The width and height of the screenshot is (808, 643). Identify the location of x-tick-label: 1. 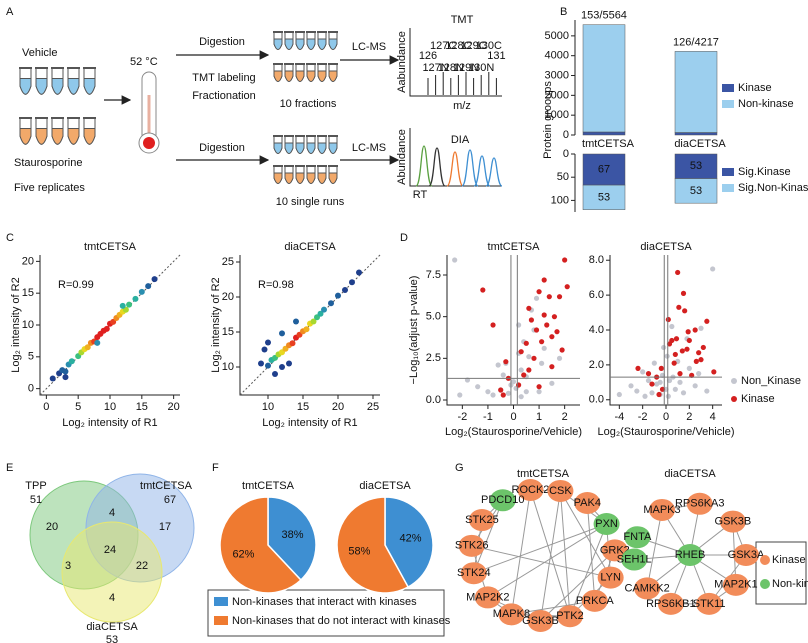
(539, 417).